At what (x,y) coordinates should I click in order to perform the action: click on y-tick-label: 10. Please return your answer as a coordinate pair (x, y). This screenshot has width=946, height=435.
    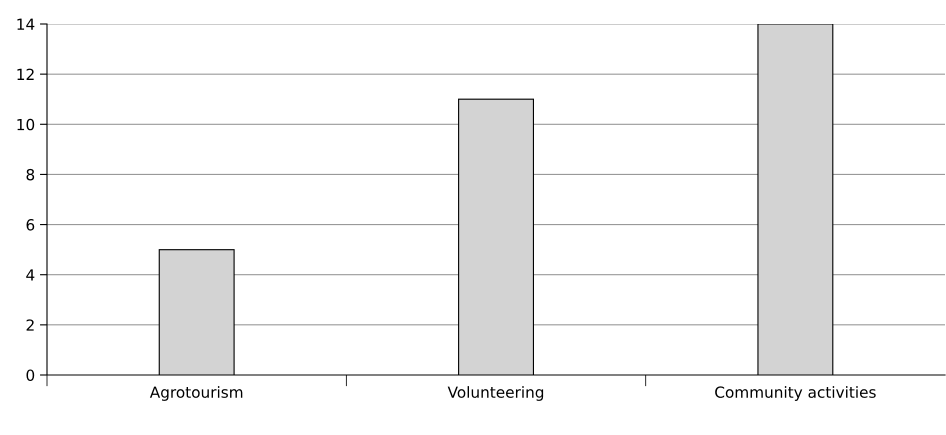
    Looking at the image, I should click on (25, 124).